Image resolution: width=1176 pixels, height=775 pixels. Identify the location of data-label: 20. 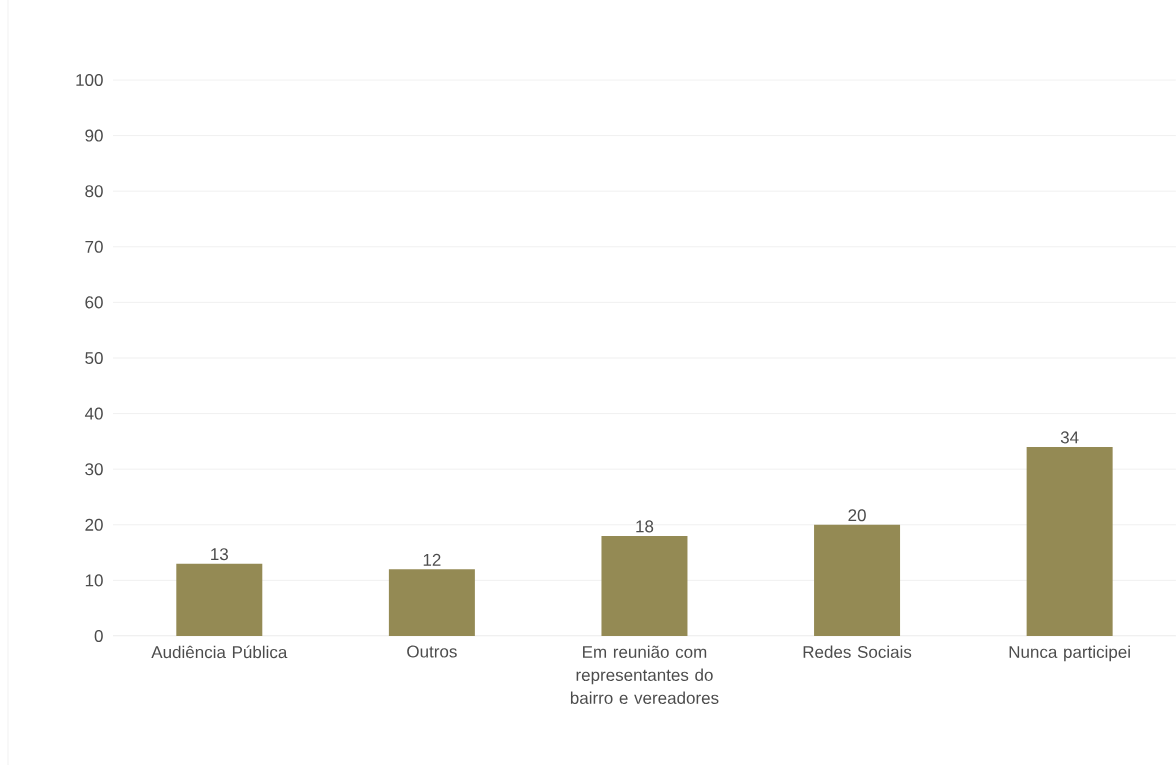
(857, 515).